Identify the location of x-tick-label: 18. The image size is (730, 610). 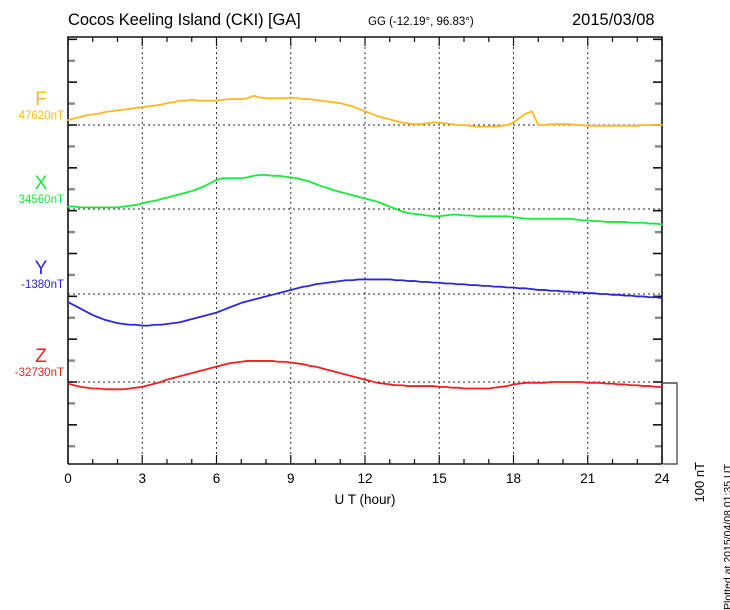
(513, 478).